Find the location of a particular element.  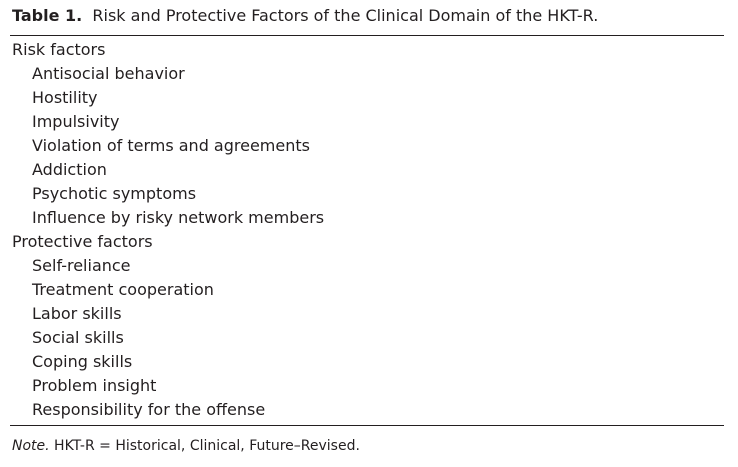

table-row: Problem insight is located at coordinates (94, 385).